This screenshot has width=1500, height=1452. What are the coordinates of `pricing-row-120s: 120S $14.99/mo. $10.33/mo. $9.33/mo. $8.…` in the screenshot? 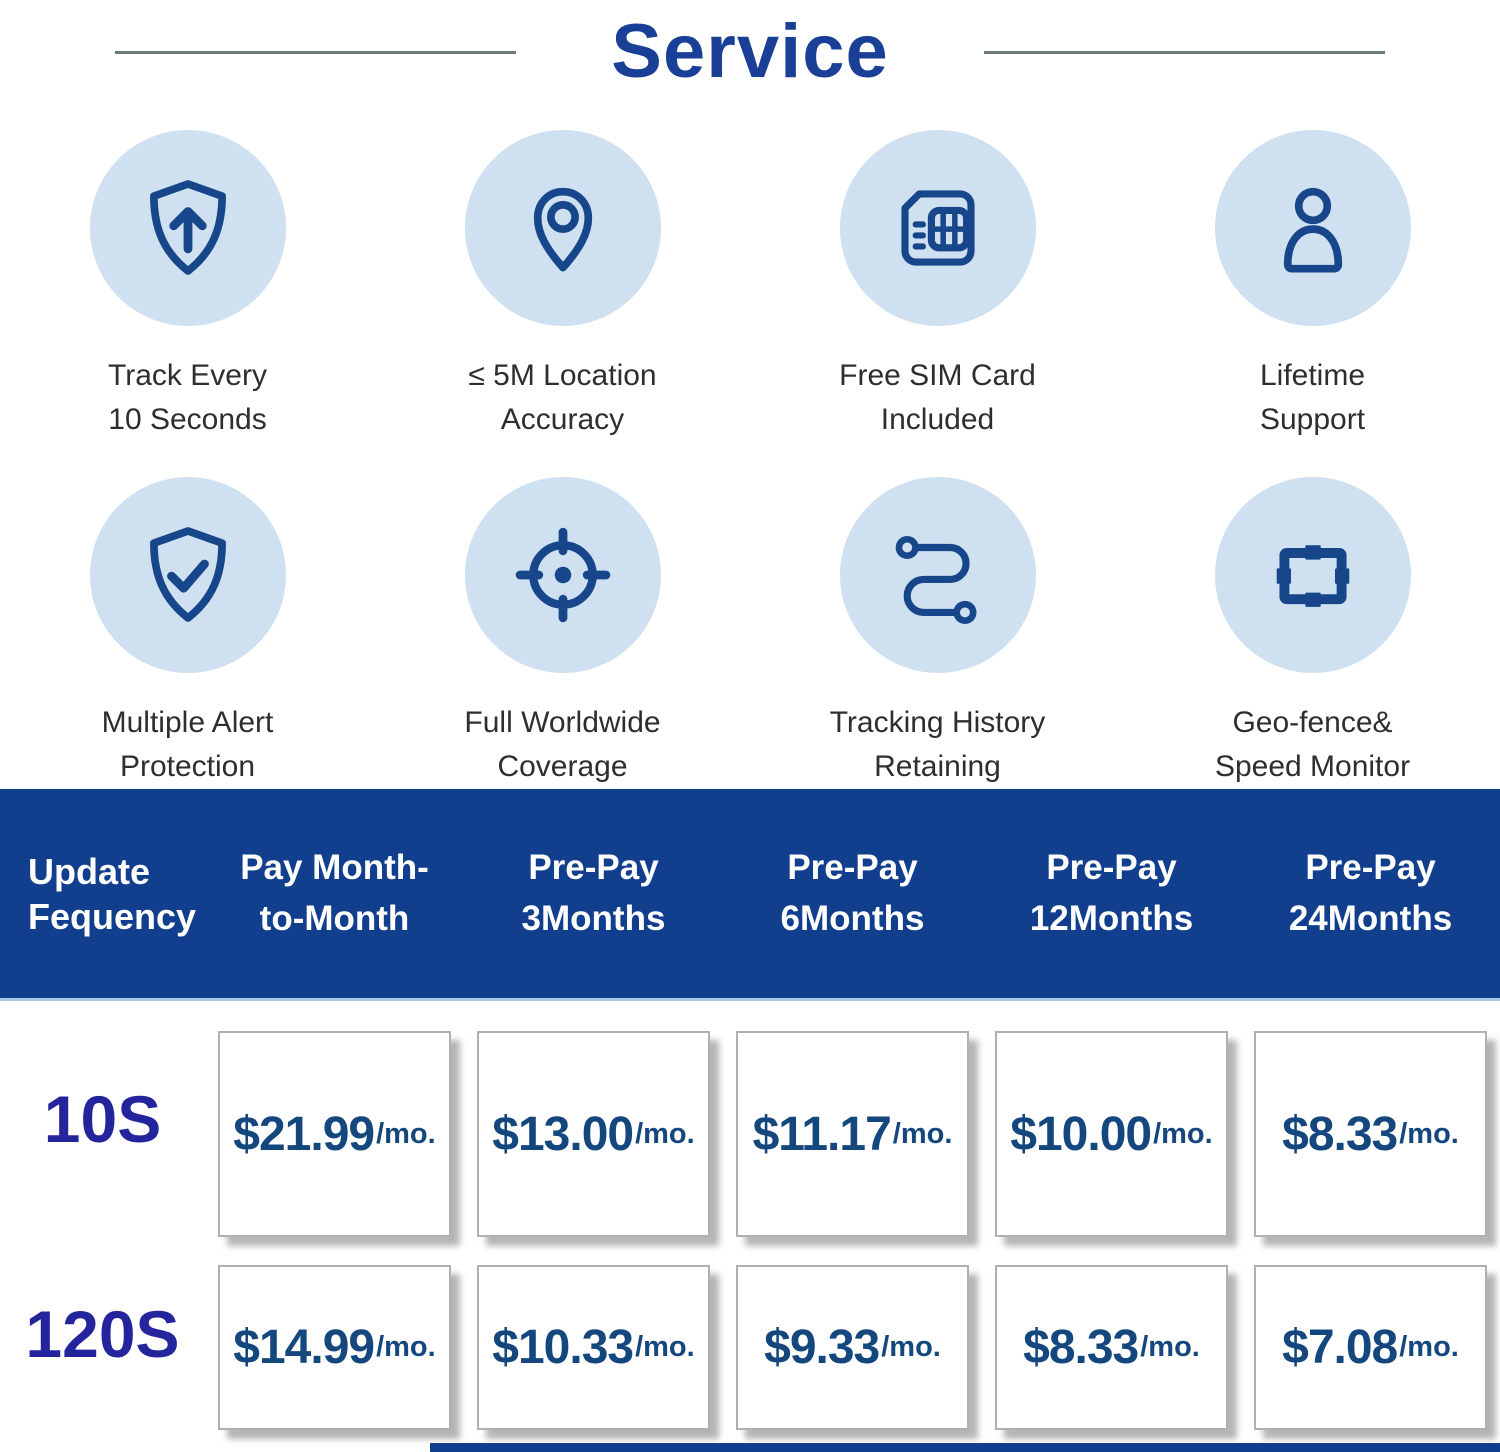 It's located at (750, 1334).